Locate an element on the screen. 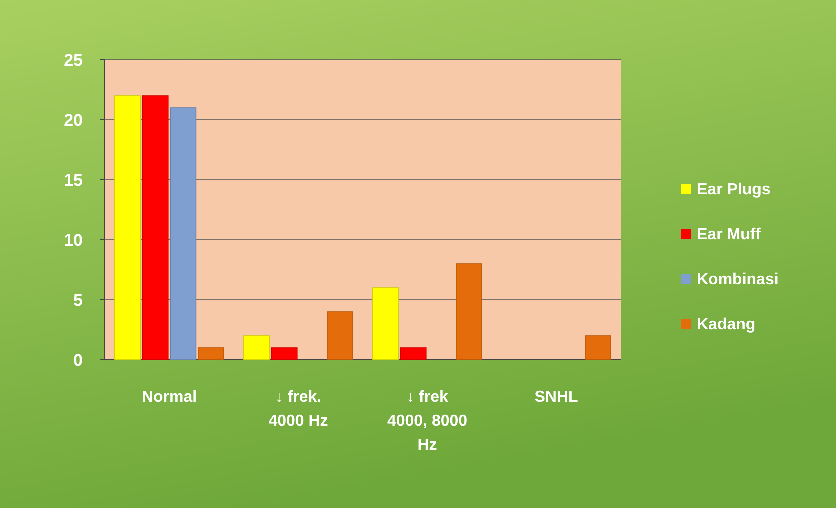 The image size is (836, 508). y-tick-label: 0 is located at coordinates (78, 360).